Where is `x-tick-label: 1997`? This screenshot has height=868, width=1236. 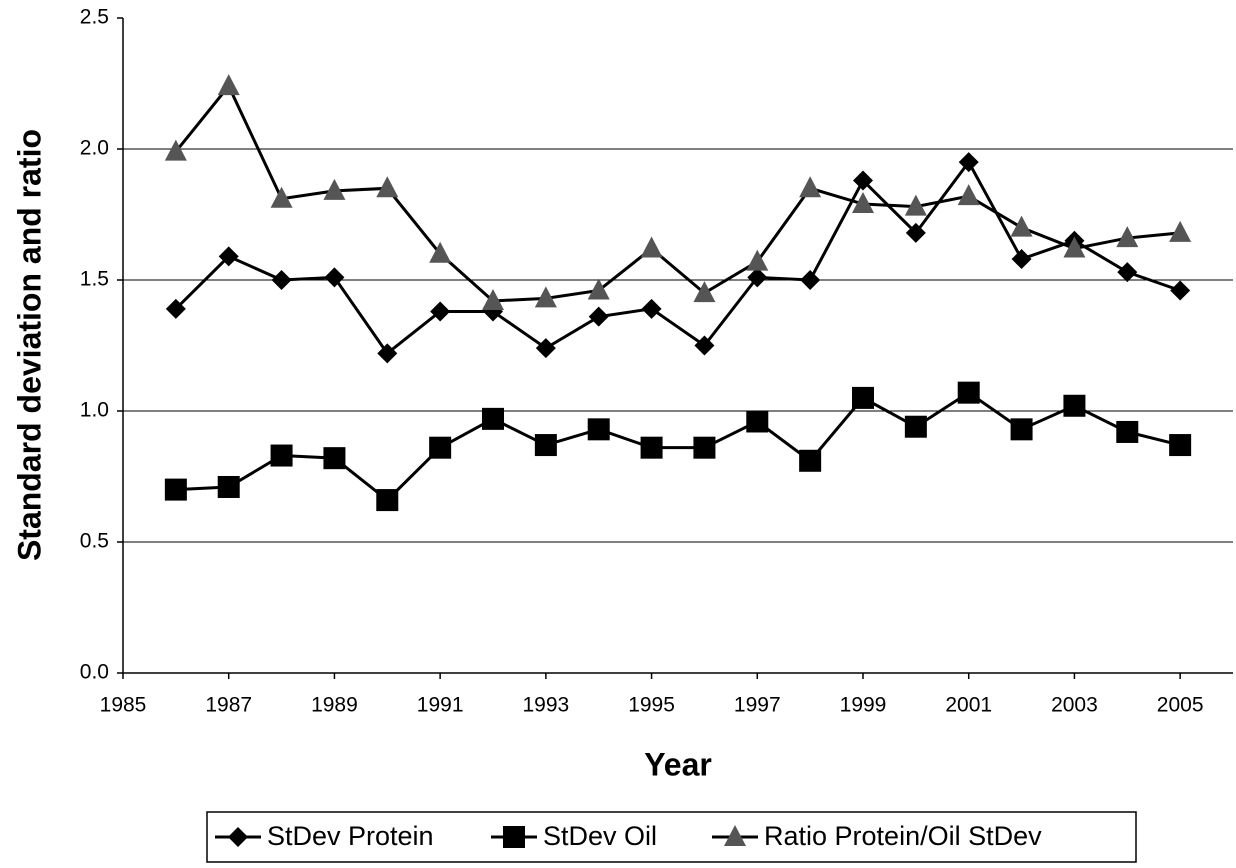
x-tick-label: 1997 is located at coordinates (757, 705).